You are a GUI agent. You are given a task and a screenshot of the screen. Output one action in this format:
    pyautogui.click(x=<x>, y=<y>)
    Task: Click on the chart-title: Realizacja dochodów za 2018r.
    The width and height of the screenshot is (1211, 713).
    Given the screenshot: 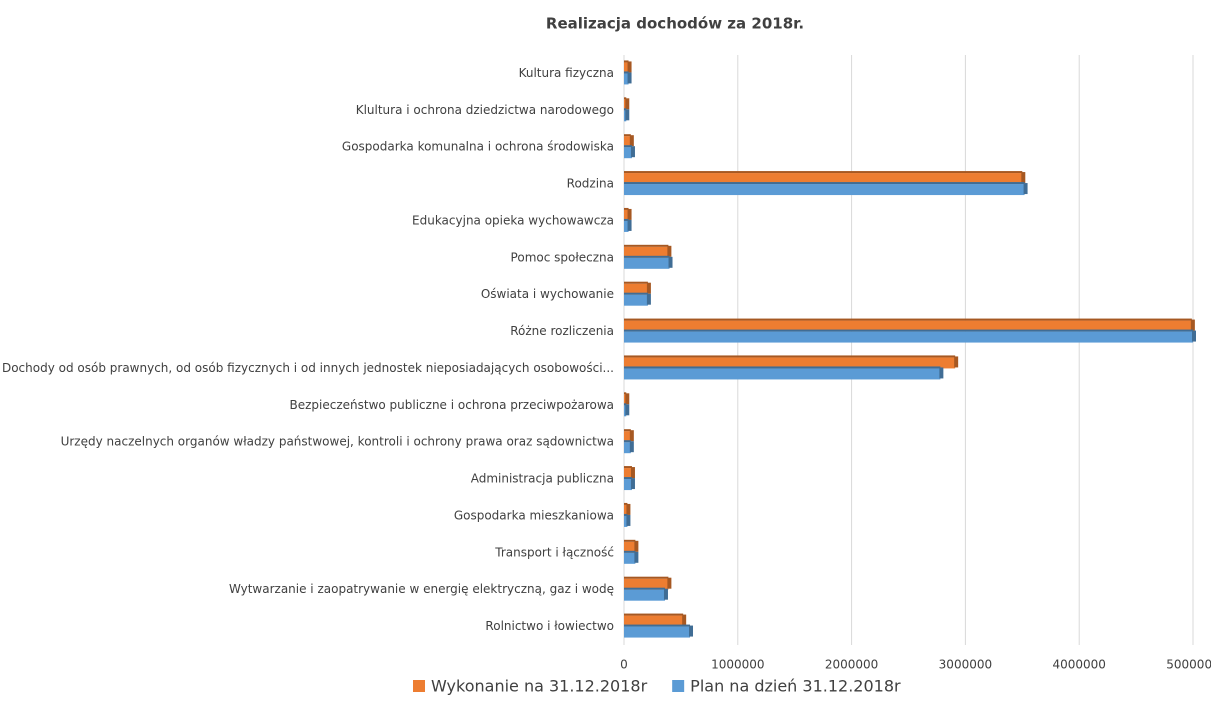 What is the action you would take?
    pyautogui.click(x=675, y=24)
    